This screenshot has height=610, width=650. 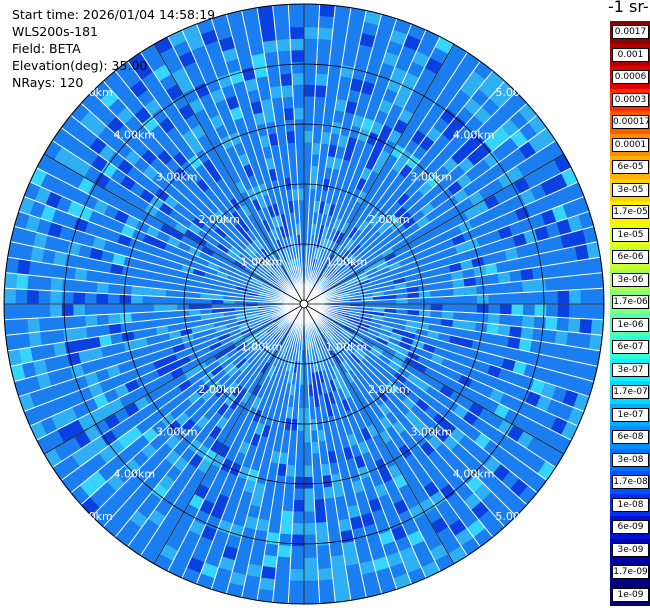 What do you see at coordinates (630, 504) in the screenshot?
I see `colorbar-label: 1e-08` at bounding box center [630, 504].